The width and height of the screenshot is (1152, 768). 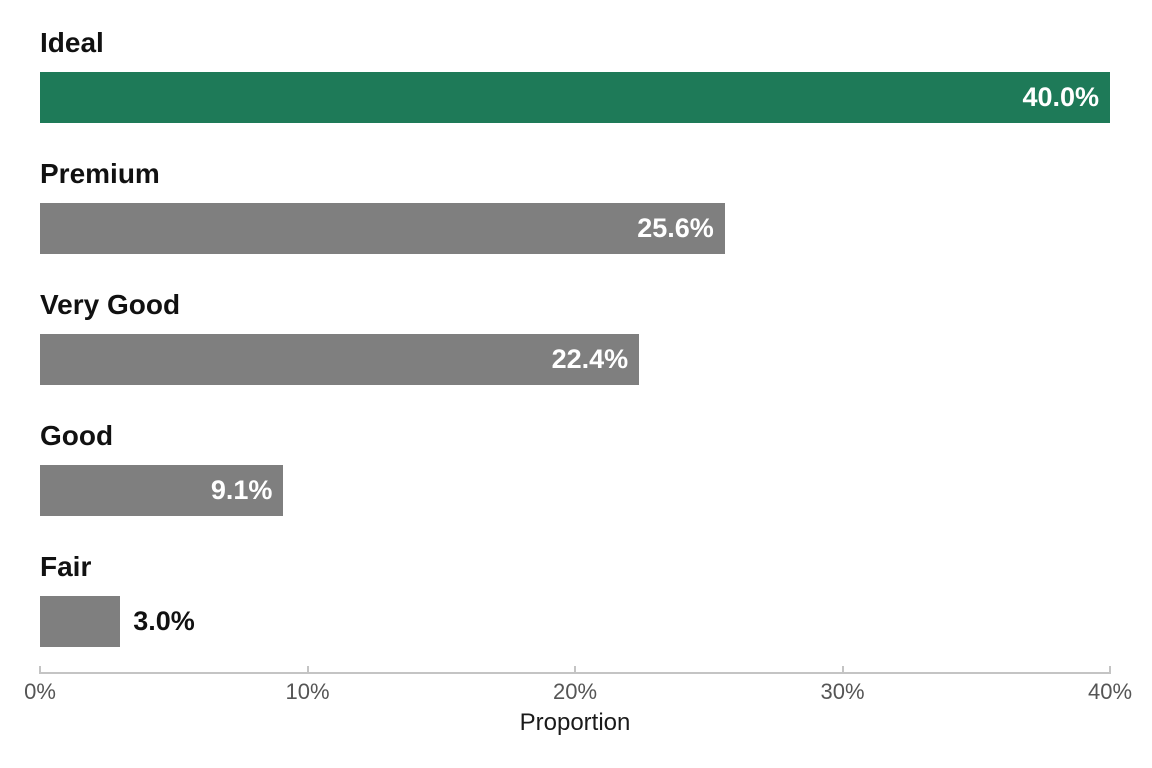 What do you see at coordinates (40, 691) in the screenshot?
I see `x-tick-label: 0%` at bounding box center [40, 691].